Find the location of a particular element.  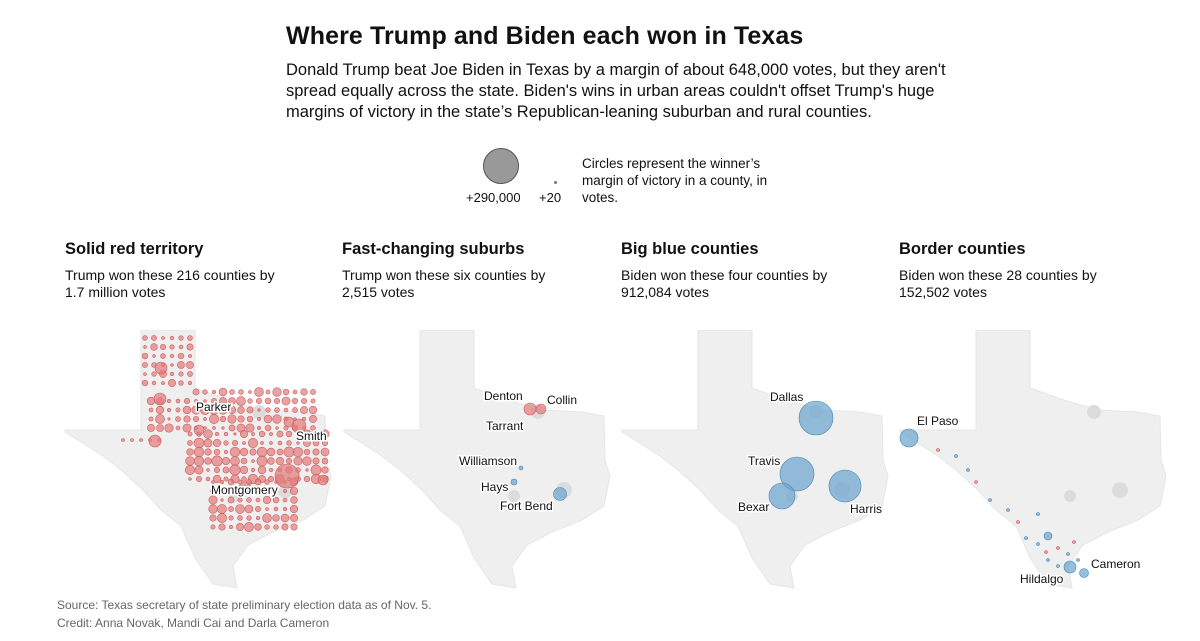

map-label-cameron: Cameron is located at coordinates (1115, 564).